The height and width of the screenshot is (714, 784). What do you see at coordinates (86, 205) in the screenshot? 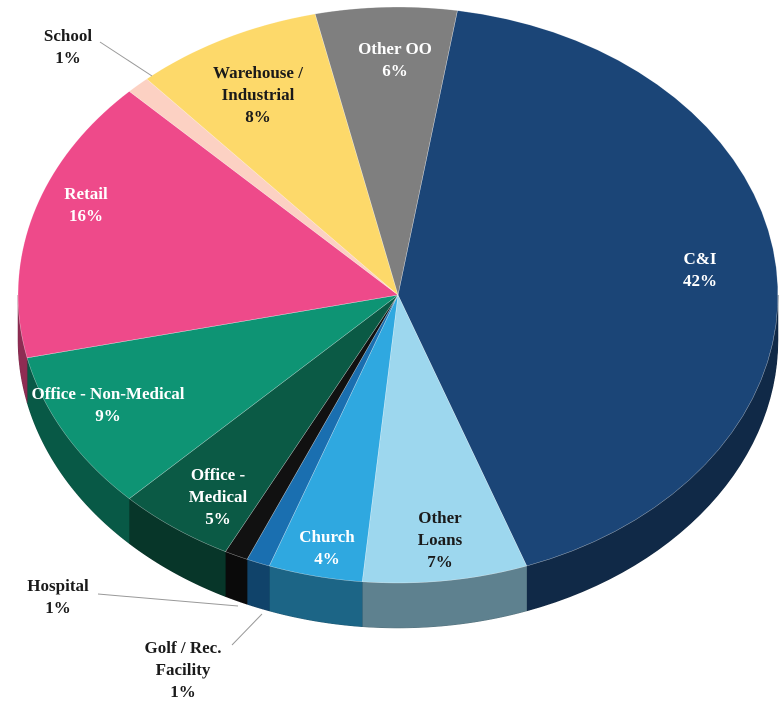
I see `slice-label: Retail 16%` at bounding box center [86, 205].